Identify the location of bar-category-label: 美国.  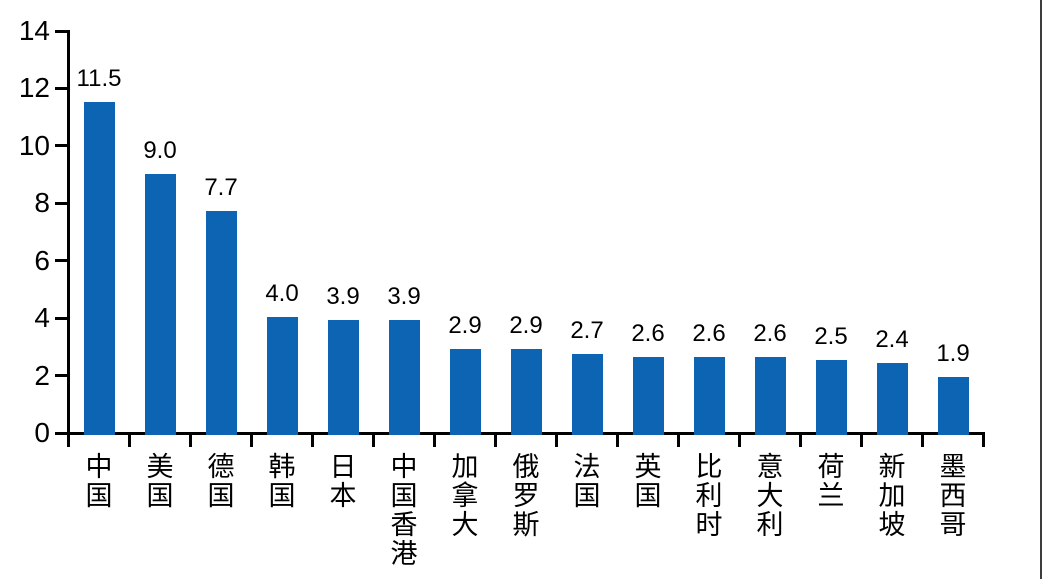
(160, 481).